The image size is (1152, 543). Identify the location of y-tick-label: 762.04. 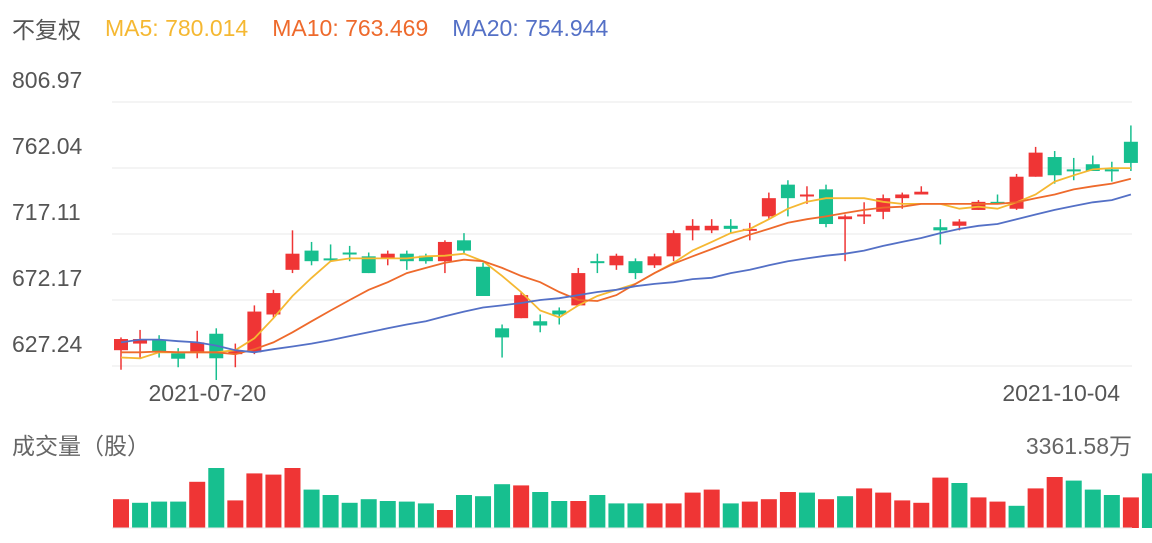
(47, 146).